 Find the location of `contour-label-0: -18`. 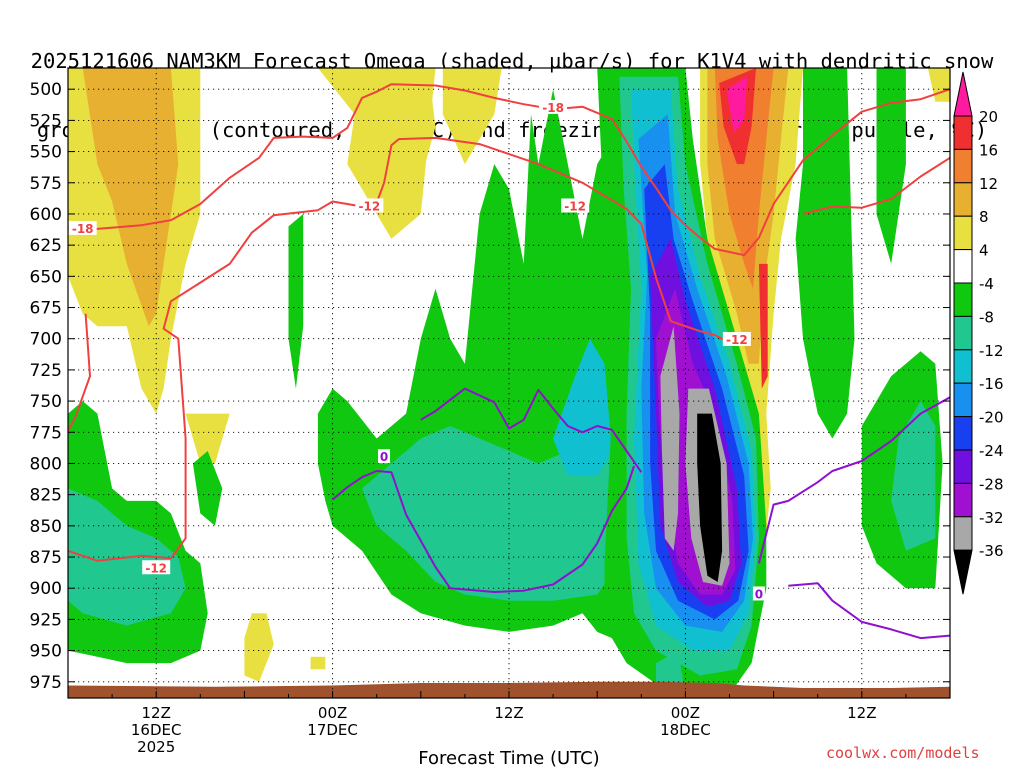

contour-label-0: -18 is located at coordinates (83, 229).